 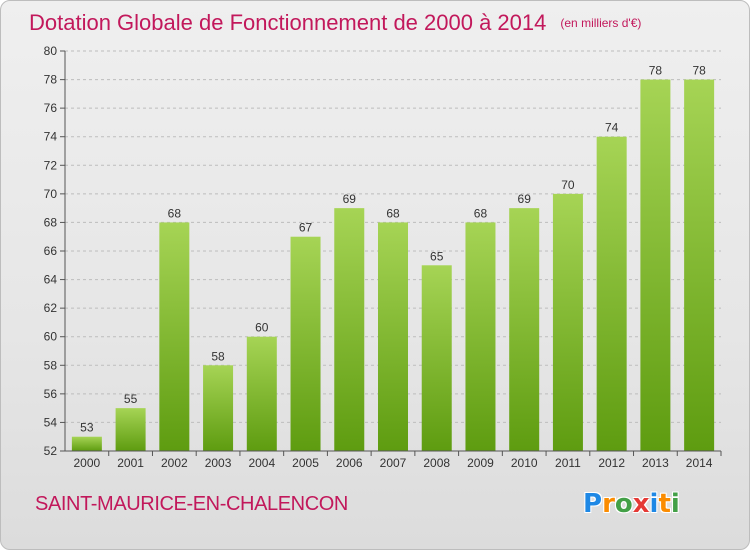 I want to click on x-tick-label: 2008, so click(x=436, y=463).